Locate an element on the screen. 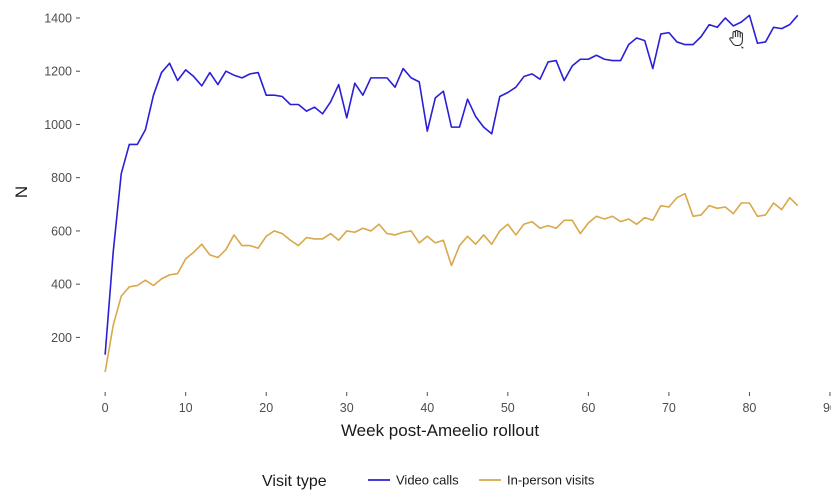 Image resolution: width=831 pixels, height=490 pixels. y-tick-label: 600 is located at coordinates (61, 231).